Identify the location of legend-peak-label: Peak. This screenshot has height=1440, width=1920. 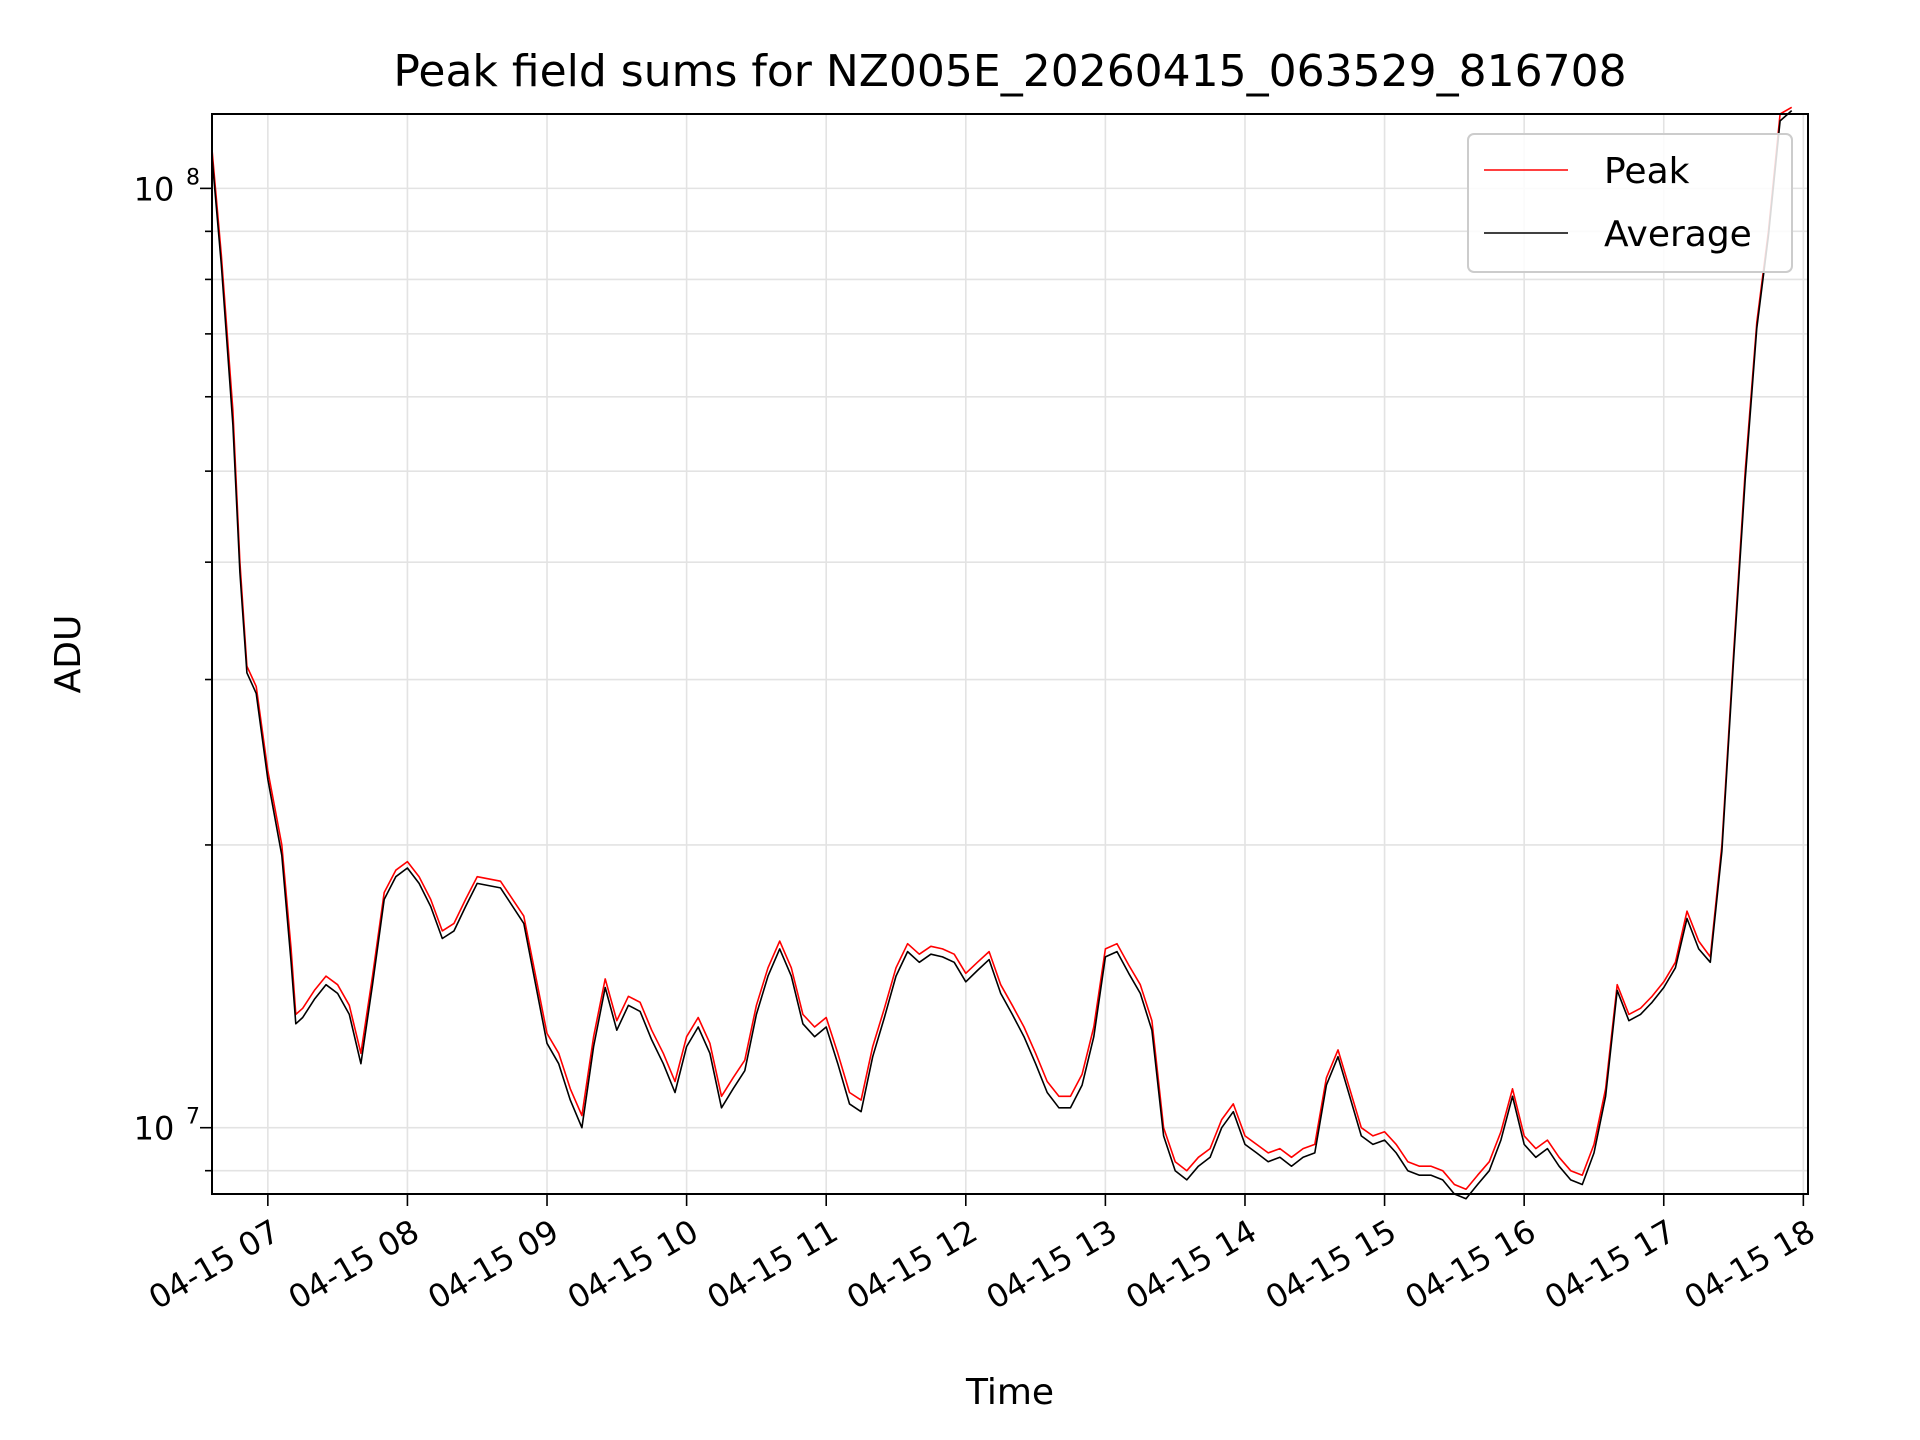
(1647, 171).